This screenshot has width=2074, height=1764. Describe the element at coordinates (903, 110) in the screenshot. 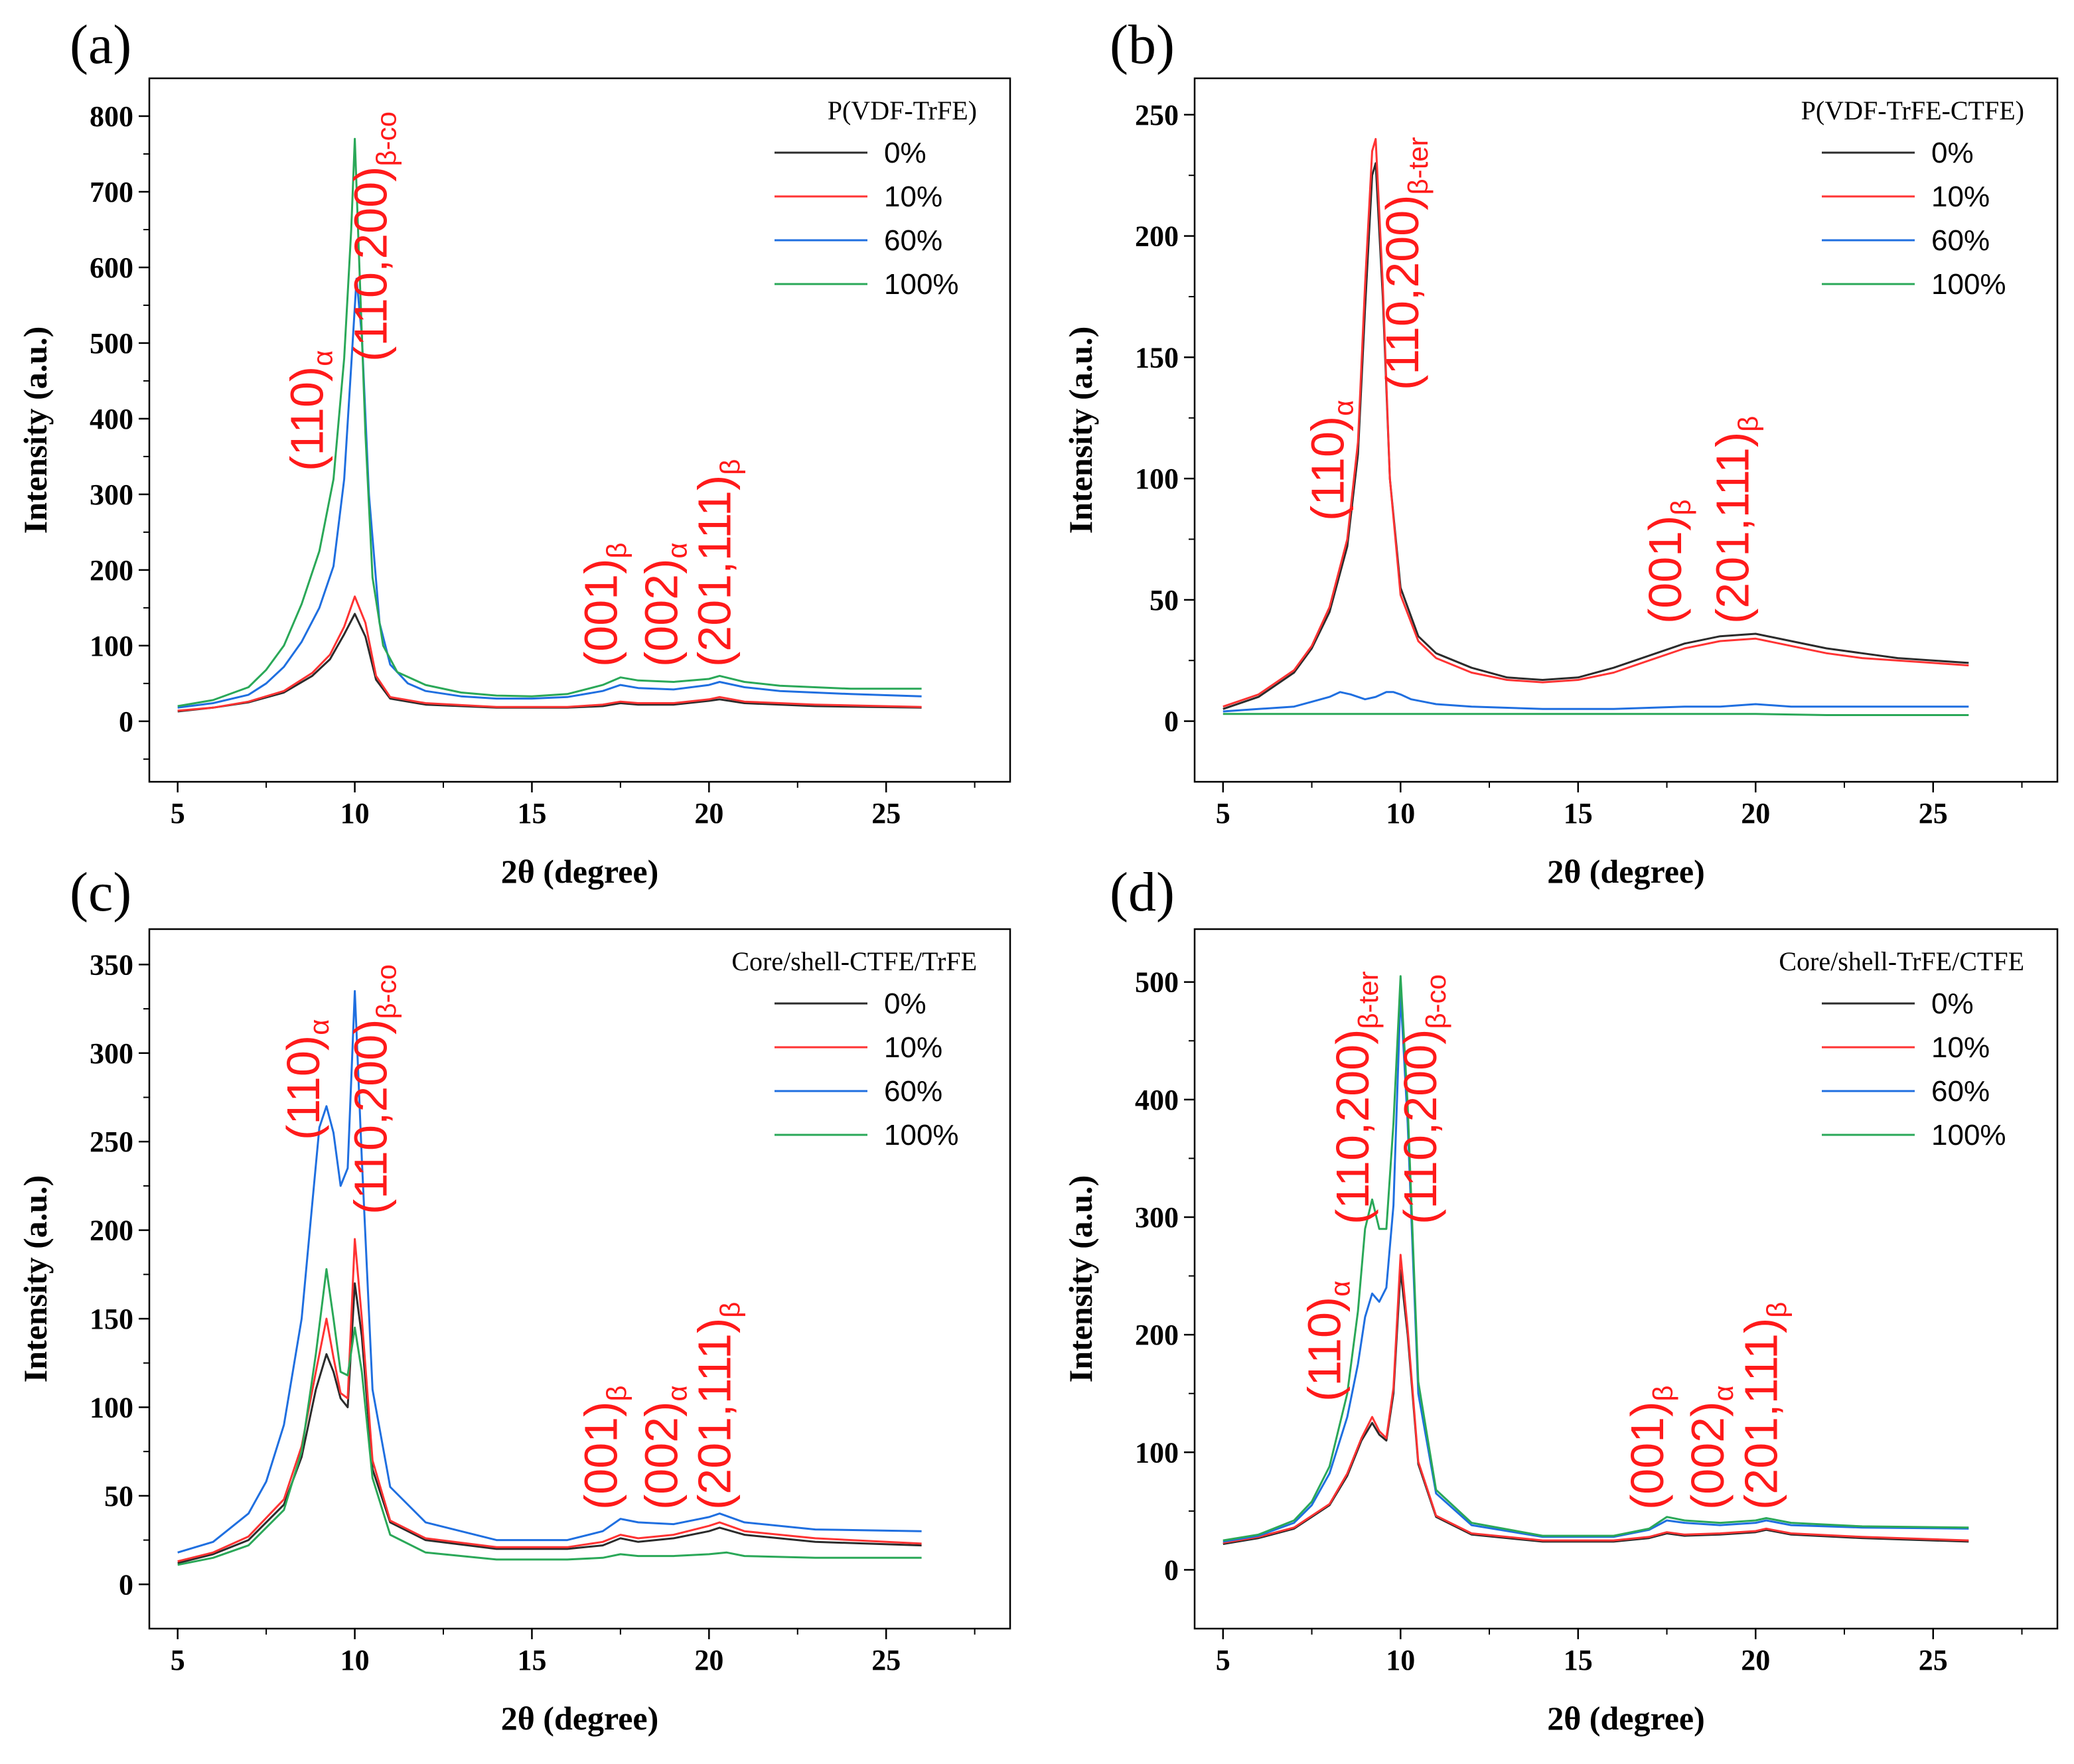

I see `legend-title: P(VDF-TrFE)` at that location.